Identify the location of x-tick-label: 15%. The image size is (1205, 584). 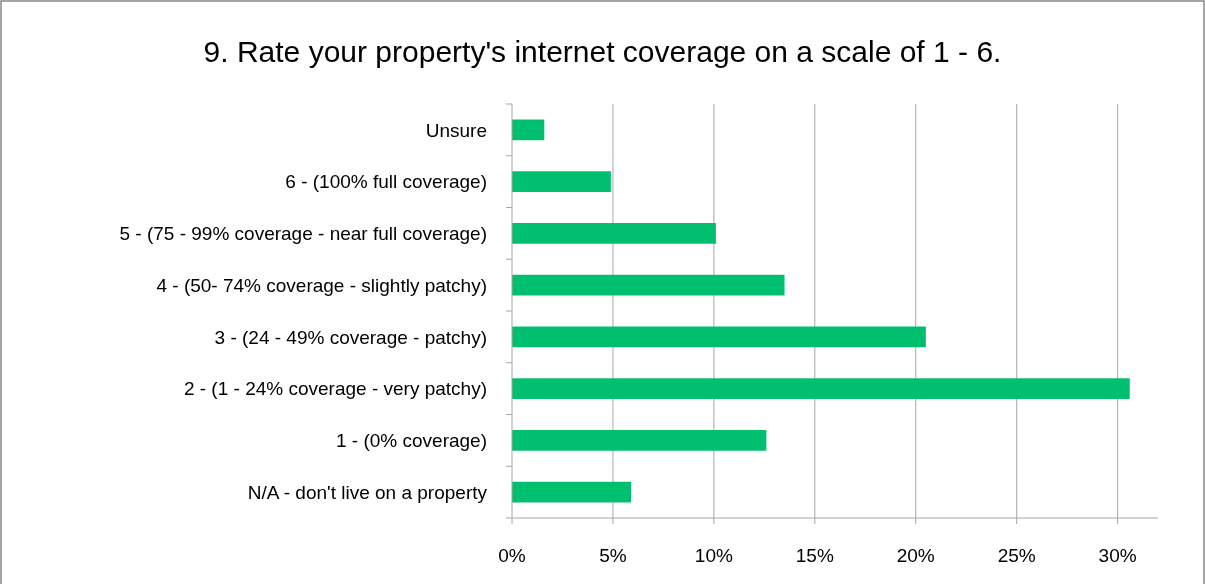
(814, 555).